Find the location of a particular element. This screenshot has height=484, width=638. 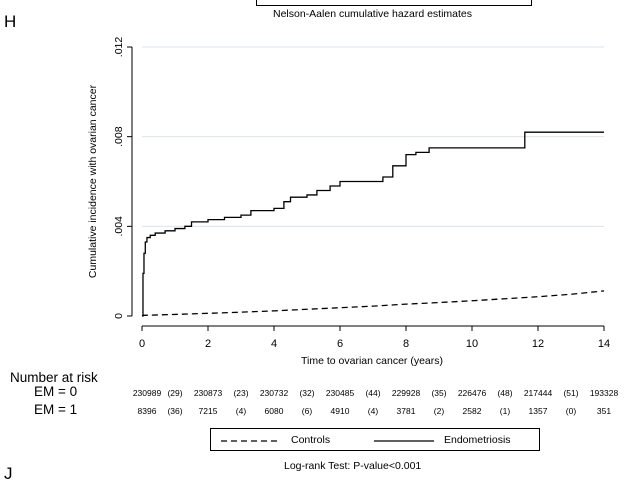

risk-cell: (23) is located at coordinates (241, 393).